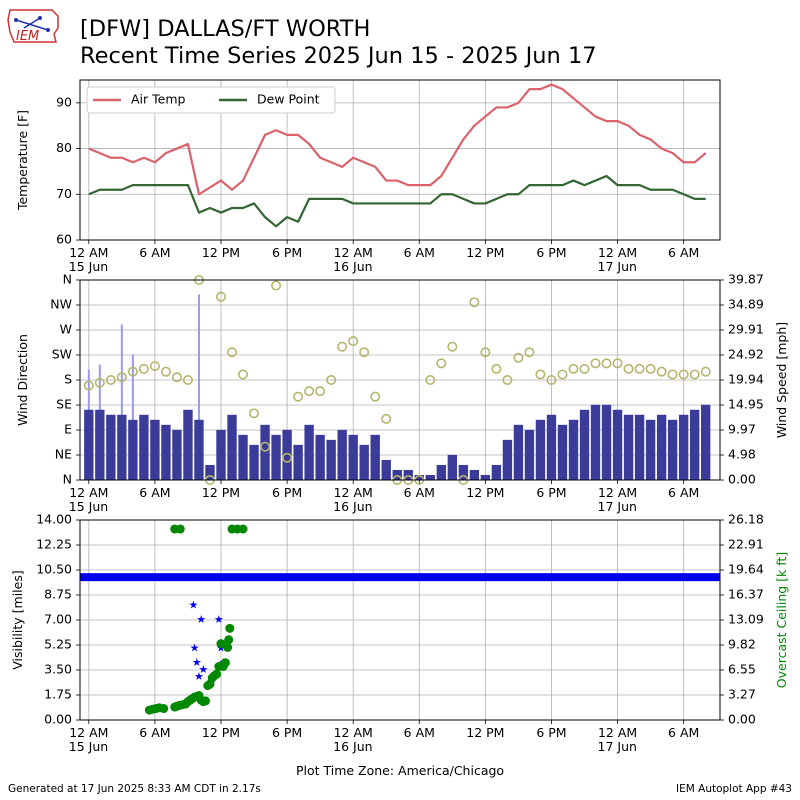 The image size is (800, 800). I want to click on legend-air-temp-label: Air Temp, so click(158, 99).